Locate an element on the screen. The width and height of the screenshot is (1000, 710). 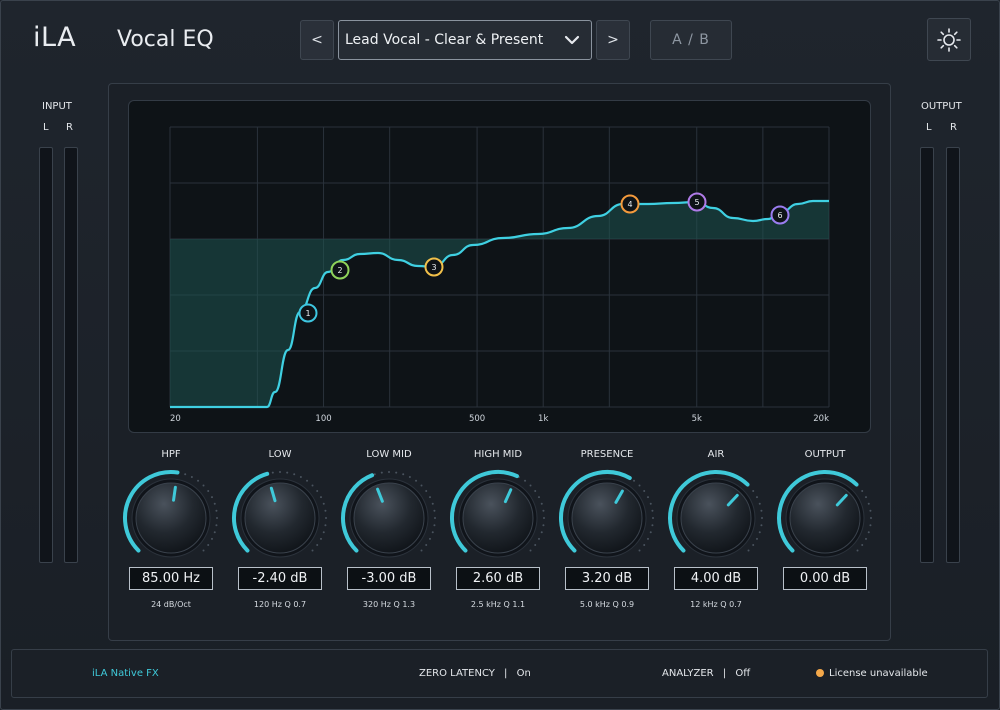
output-meter-right-label: R is located at coordinates (953, 127).